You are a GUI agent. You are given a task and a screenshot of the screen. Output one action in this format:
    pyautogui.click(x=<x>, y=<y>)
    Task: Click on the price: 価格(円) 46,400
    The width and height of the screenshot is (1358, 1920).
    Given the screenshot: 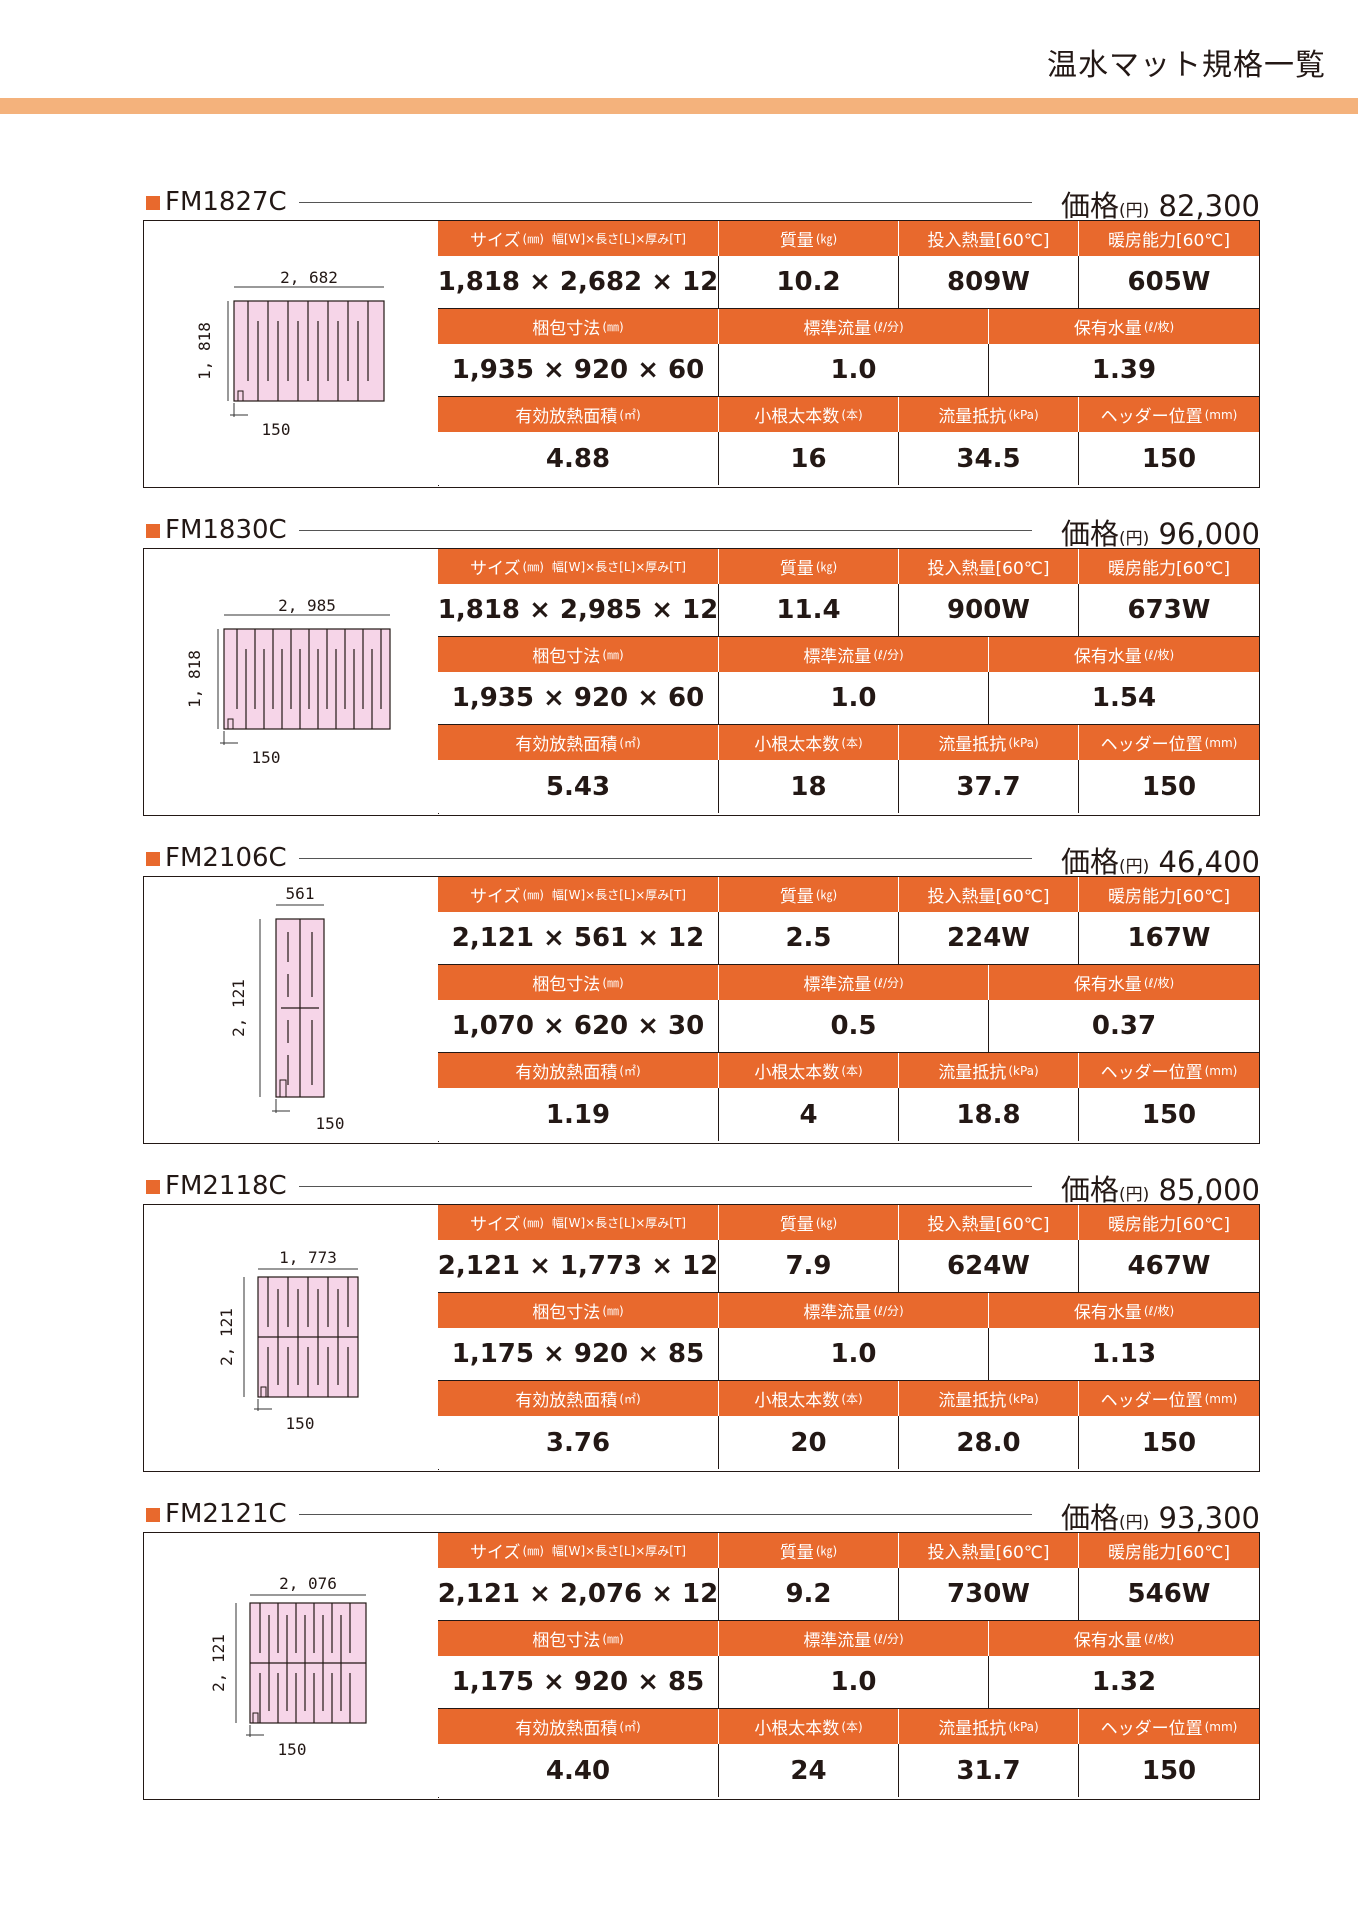 What is the action you would take?
    pyautogui.click(x=1160, y=860)
    